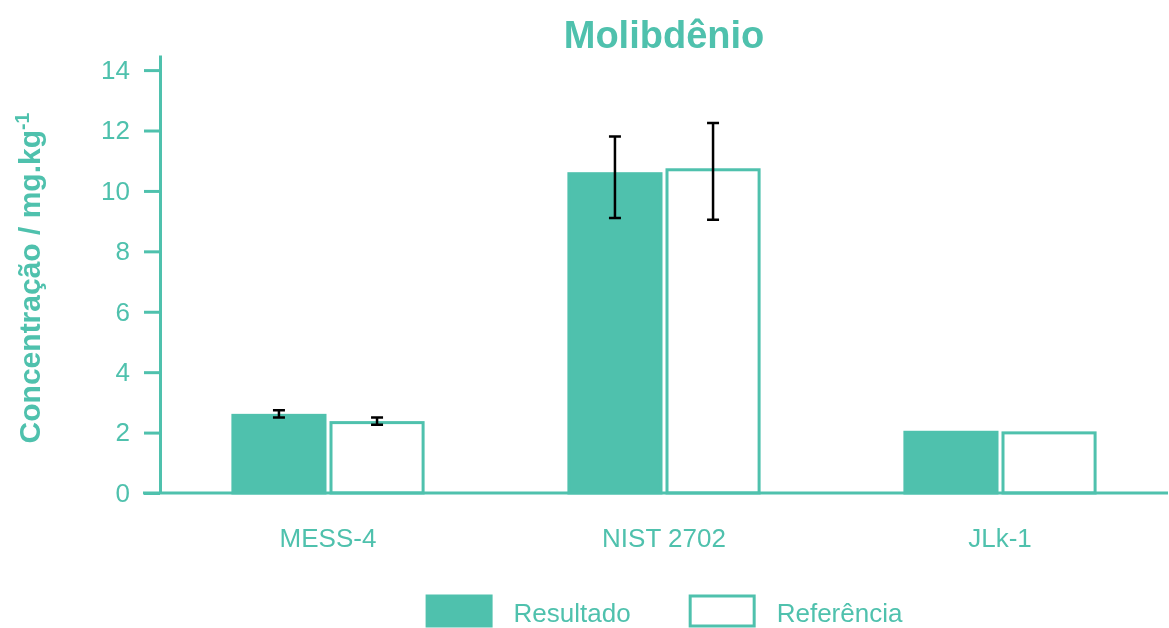 This screenshot has width=1169, height=628. What do you see at coordinates (122, 311) in the screenshot?
I see `y-tick-label: 6` at bounding box center [122, 311].